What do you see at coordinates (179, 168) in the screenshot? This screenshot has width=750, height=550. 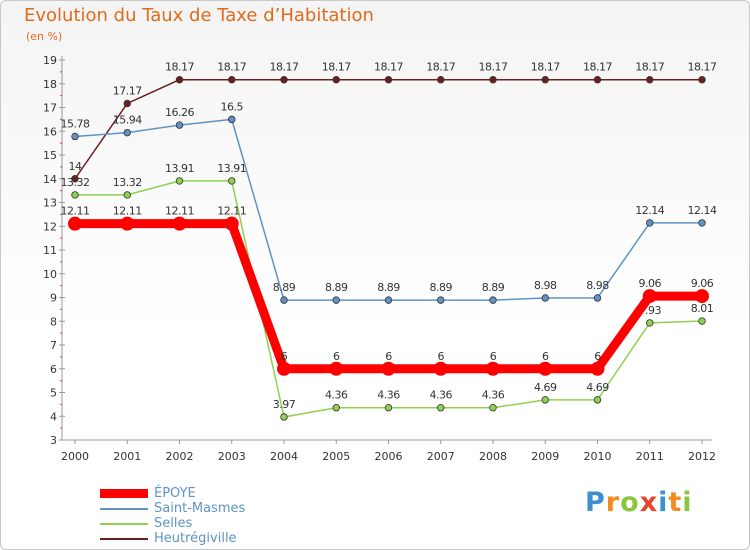 I see `data-label: 13.91` at bounding box center [179, 168].